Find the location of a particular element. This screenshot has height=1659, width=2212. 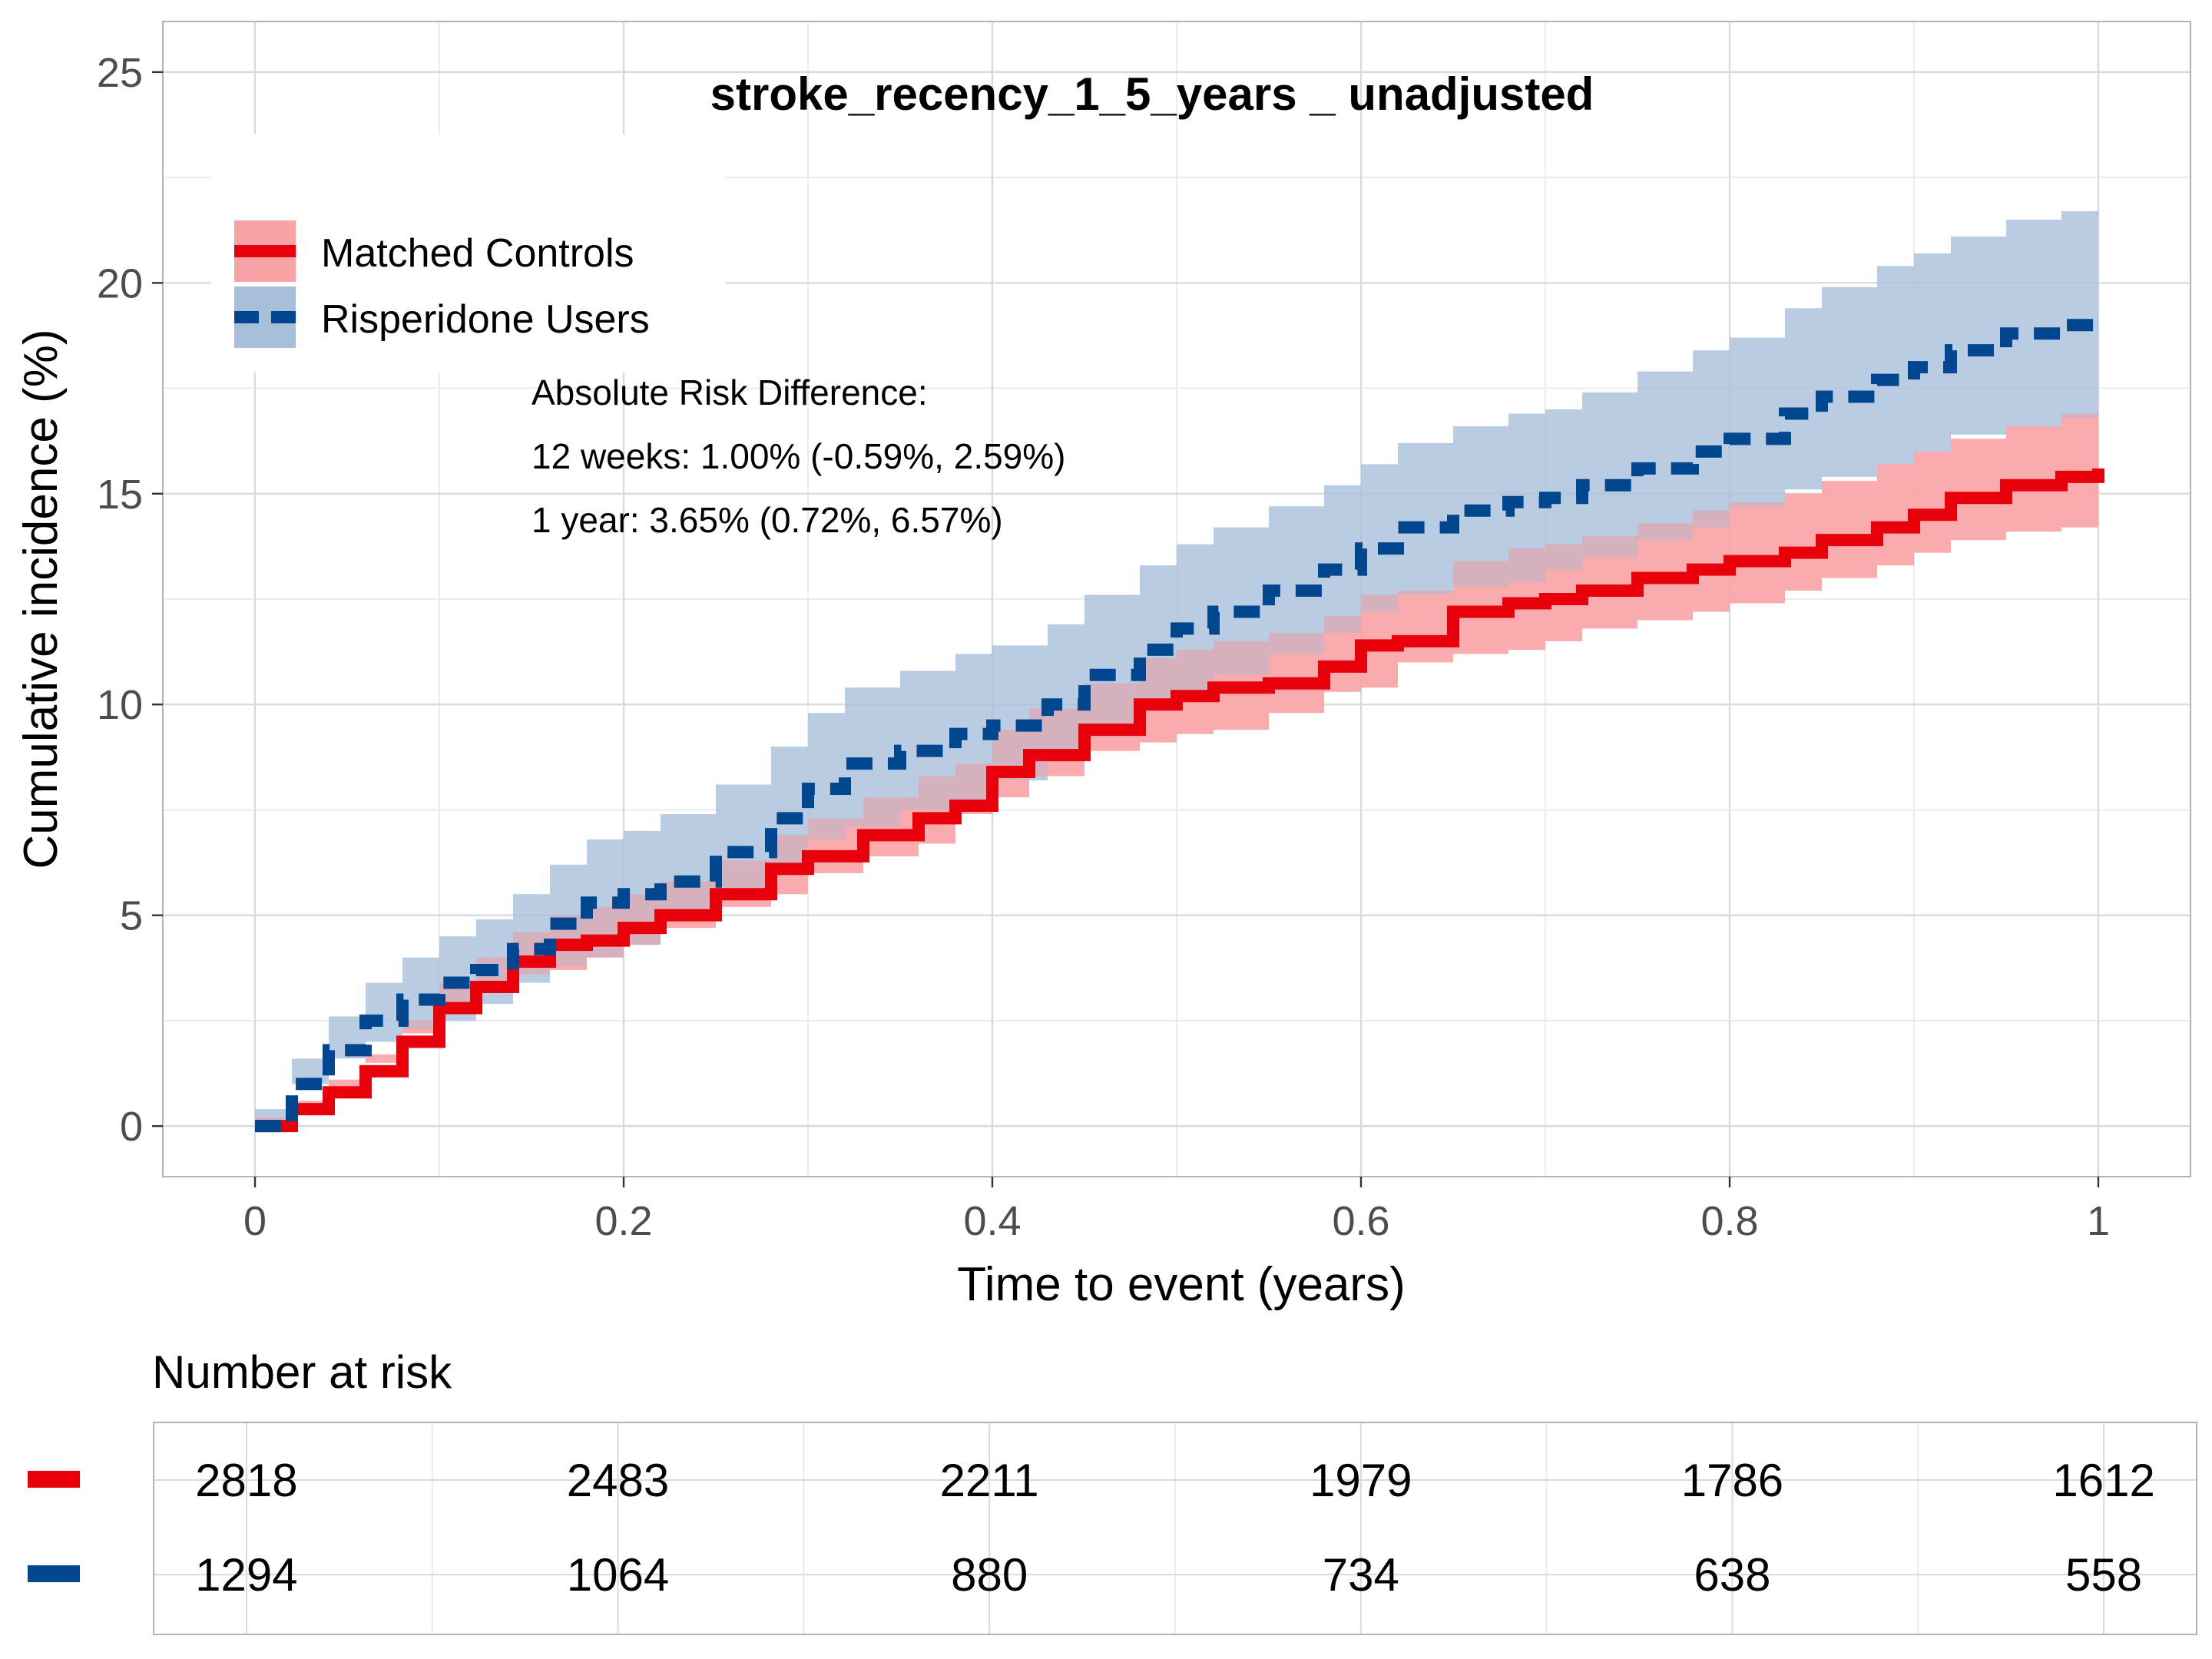

y-axis-title: Cumulative incidence (%) is located at coordinates (41, 599).